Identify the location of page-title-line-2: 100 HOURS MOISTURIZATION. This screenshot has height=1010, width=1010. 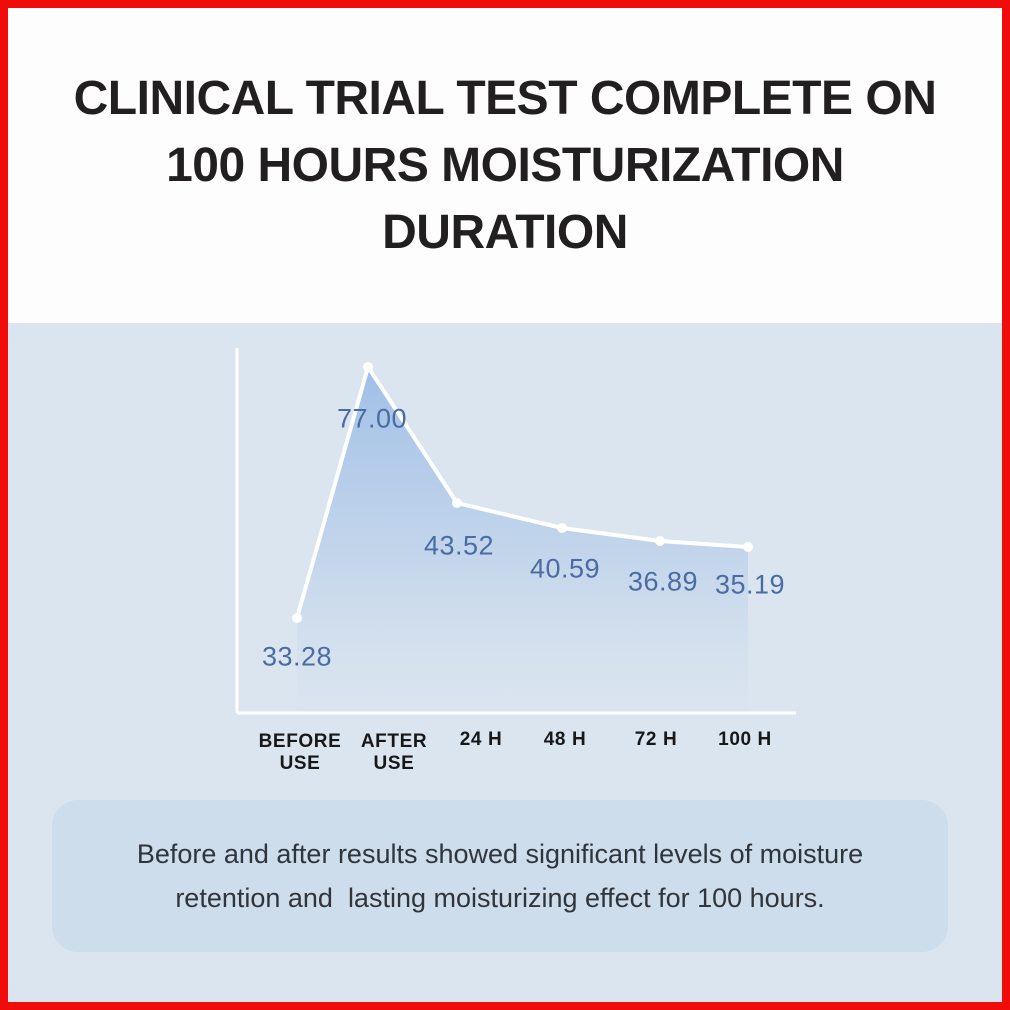
(505, 165).